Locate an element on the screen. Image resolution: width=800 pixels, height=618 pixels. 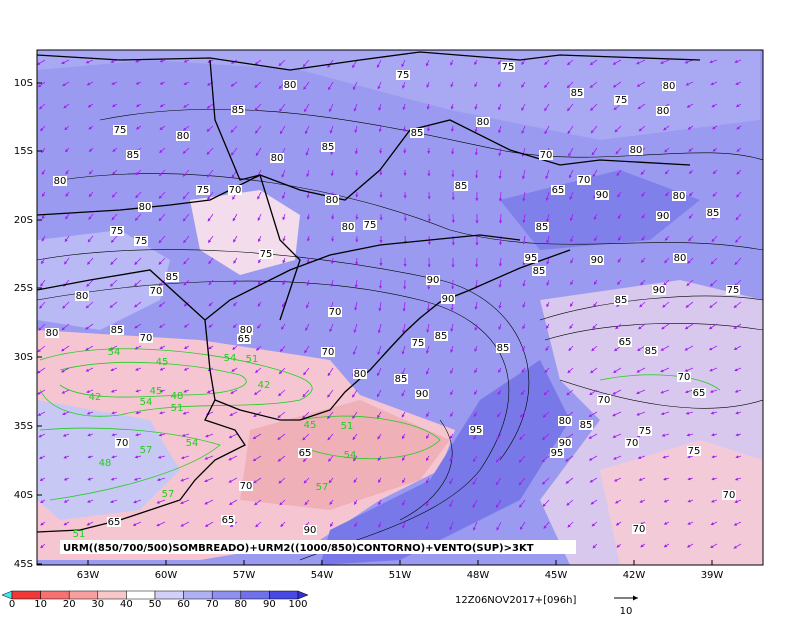
contour-line is located at coordinates (581, 450).